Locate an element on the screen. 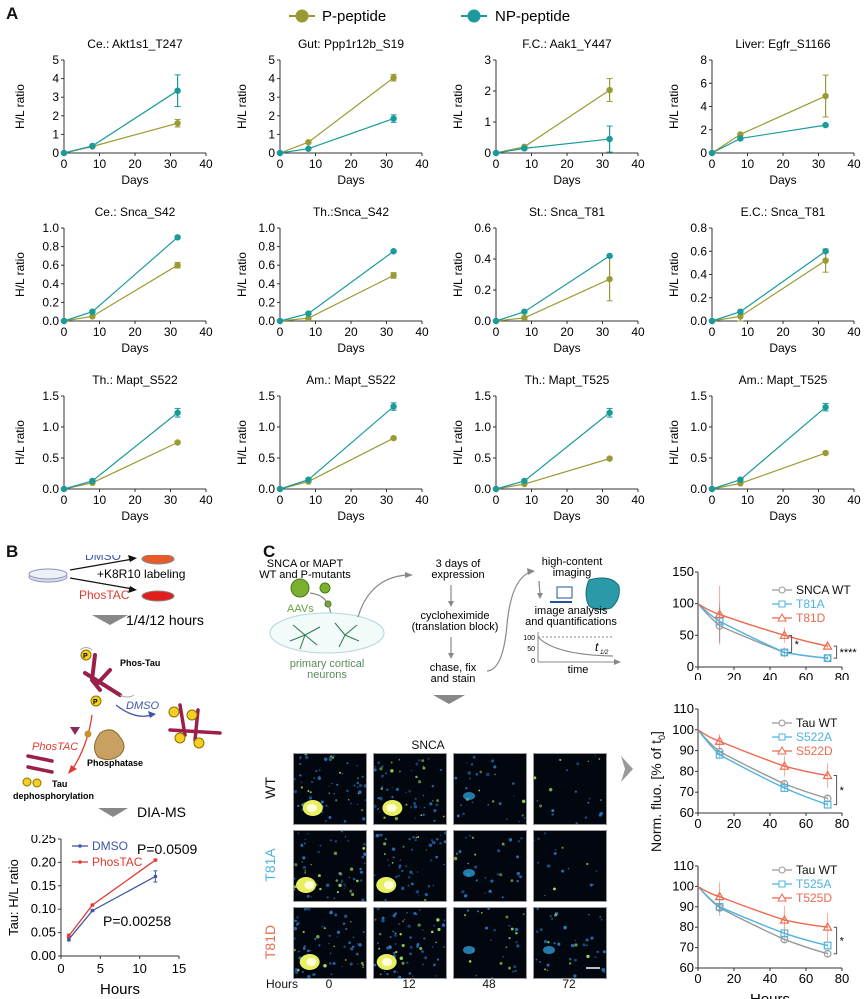 The image size is (865, 999). y-tick-label: 150 is located at coordinates (683, 571).